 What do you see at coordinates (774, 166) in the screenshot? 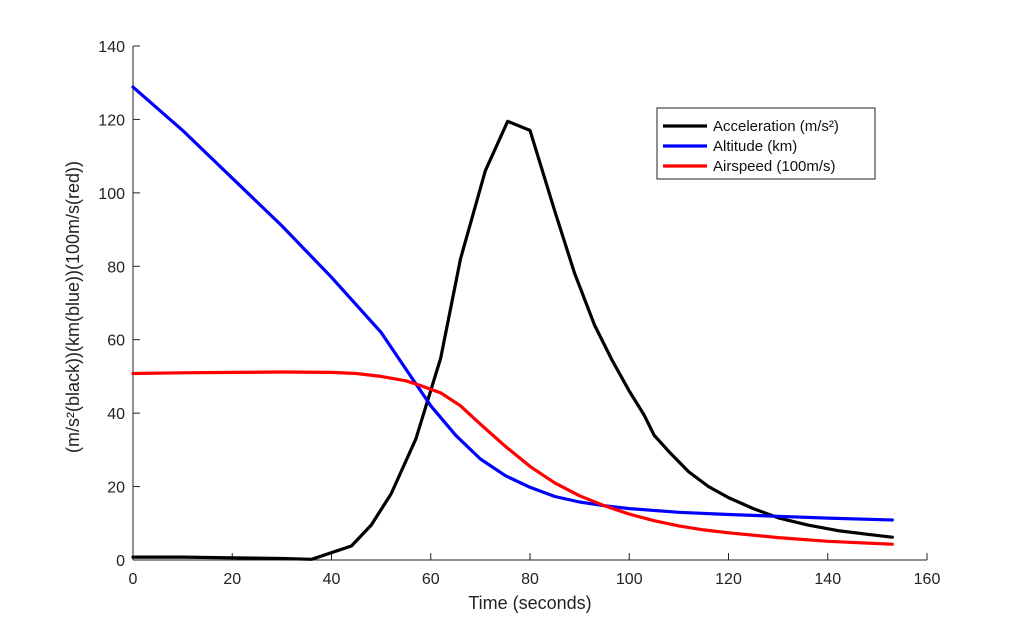
I see `legend-label: Airspeed (100m/s)` at bounding box center [774, 166].